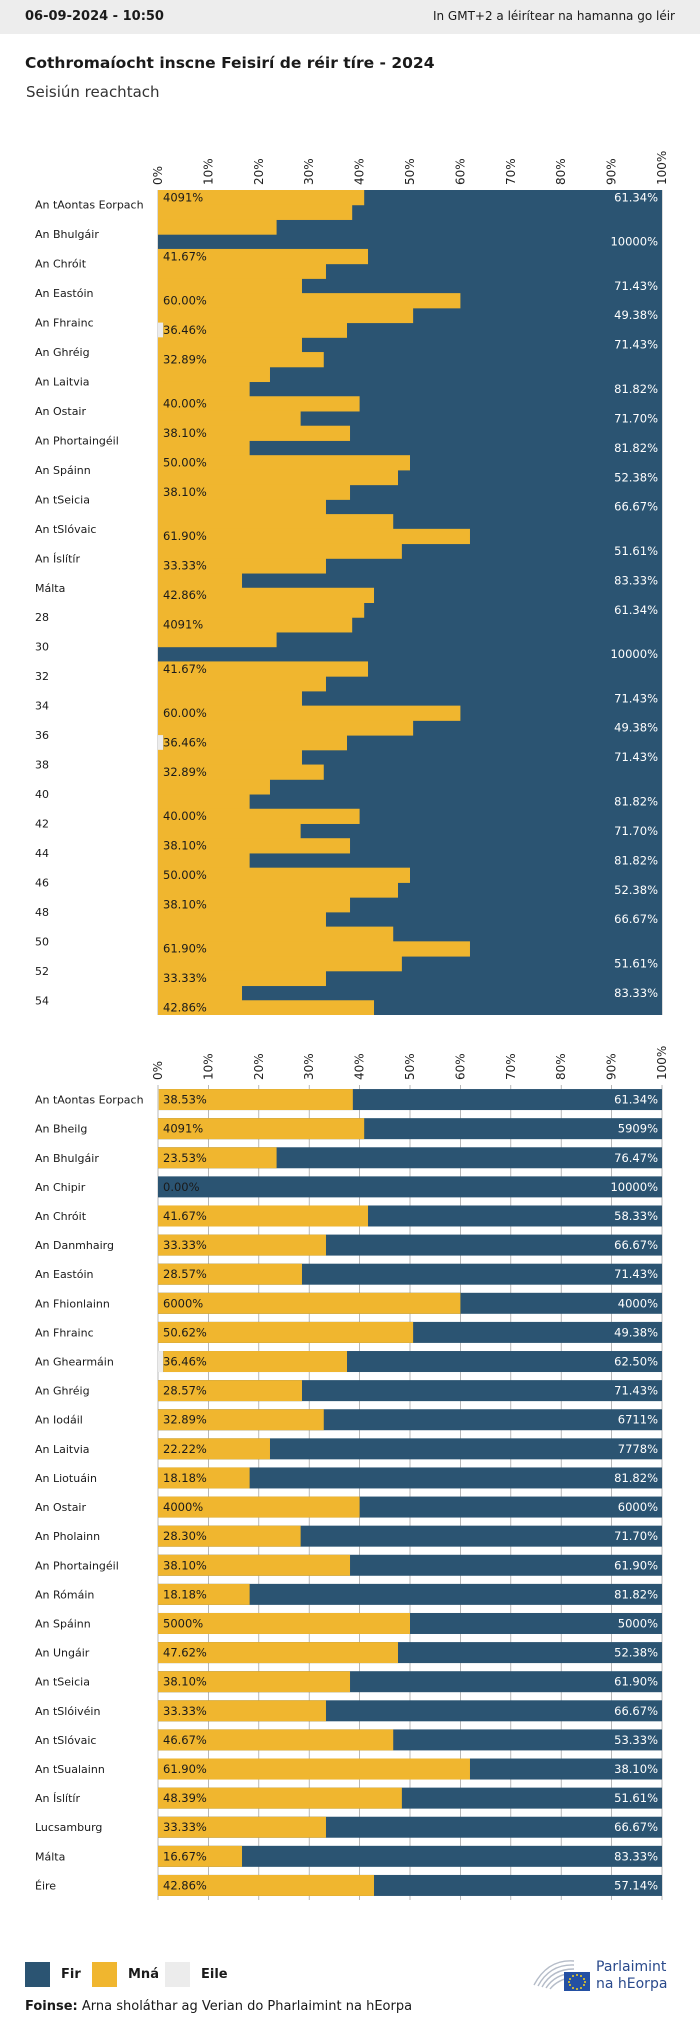 The width and height of the screenshot is (700, 2029). Describe the element at coordinates (64, 323) in the screenshot. I see `category-label: An Fhrainc` at that location.